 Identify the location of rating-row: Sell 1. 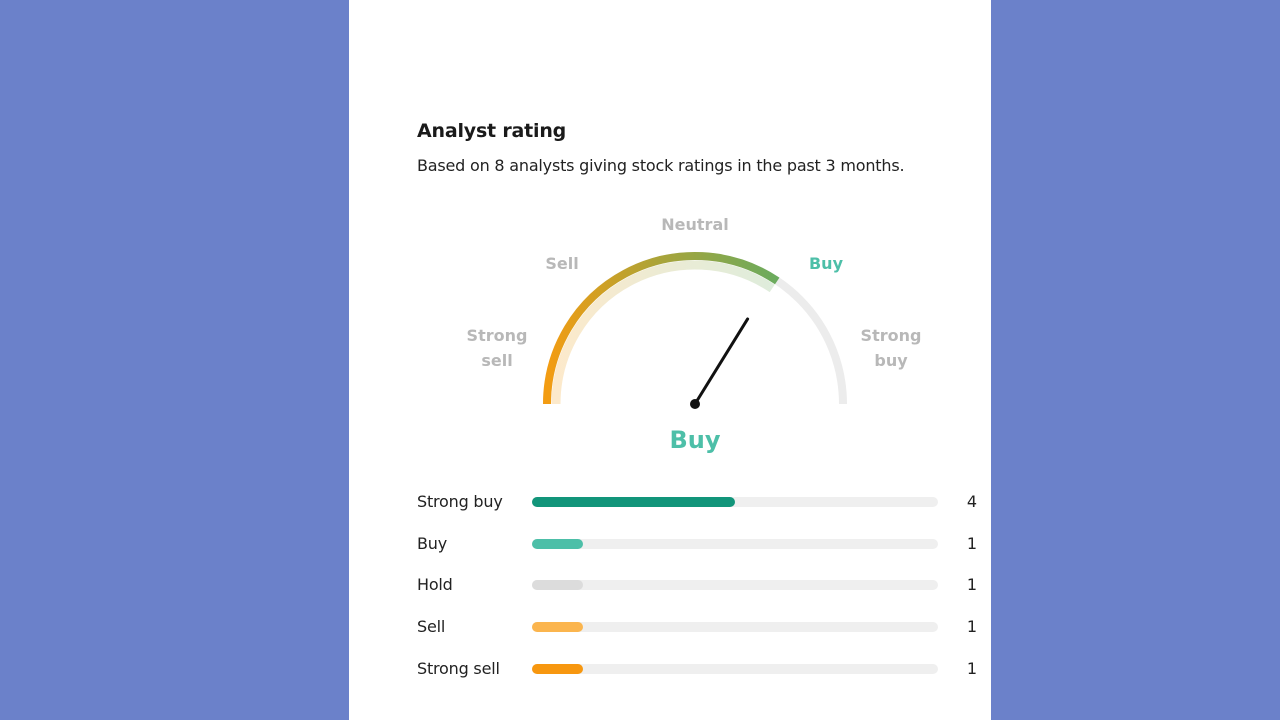
(697, 627).